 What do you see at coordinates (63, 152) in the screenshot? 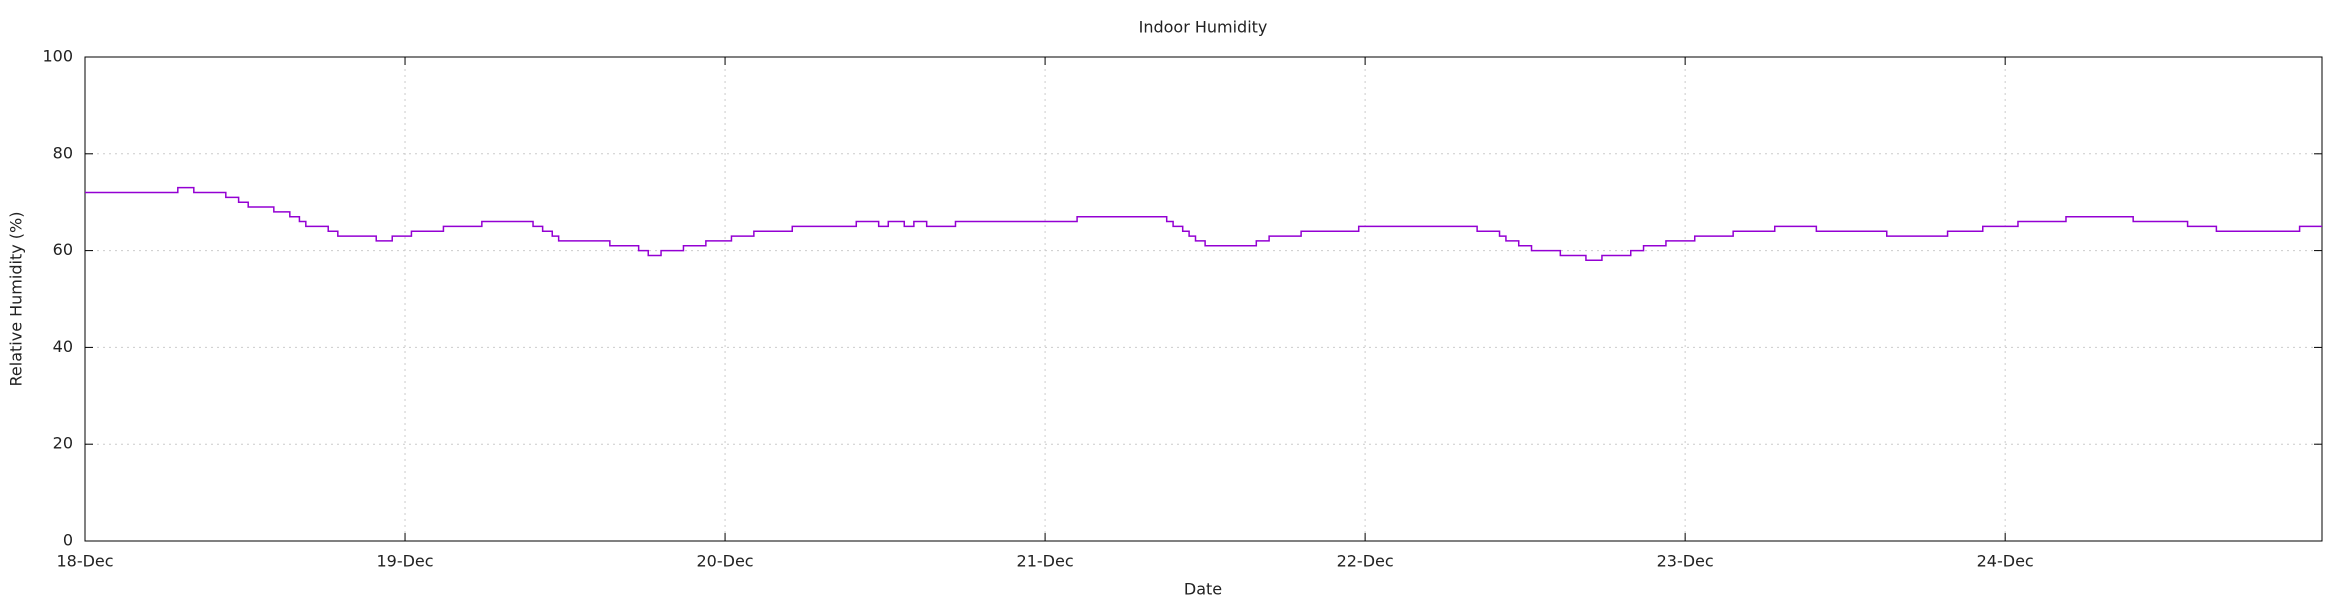
I see `y-tick-label: 80` at bounding box center [63, 152].